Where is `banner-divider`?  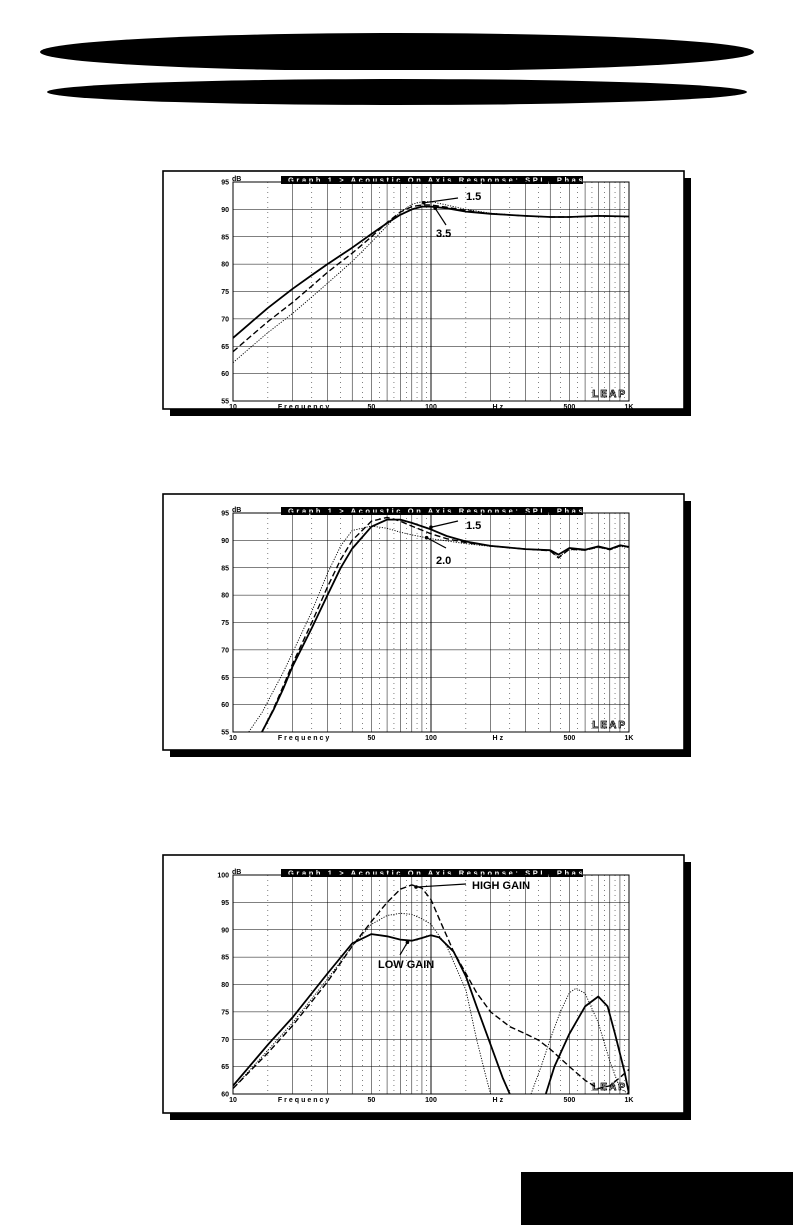 banner-divider is located at coordinates (397, 73).